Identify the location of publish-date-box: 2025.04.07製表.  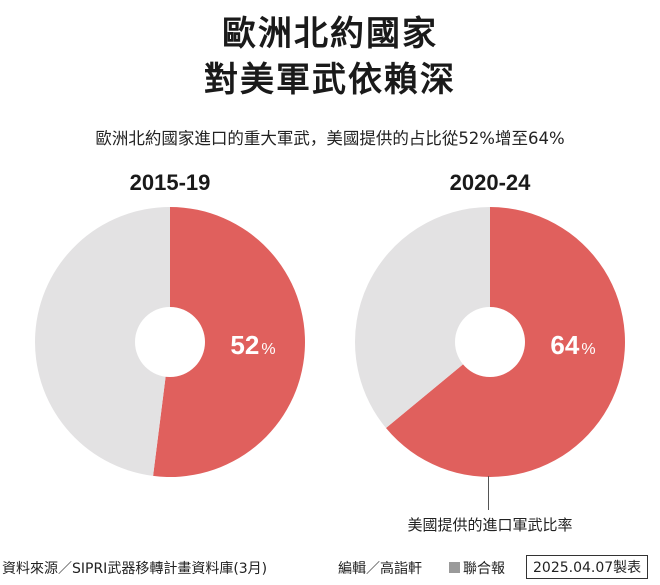
(587, 567).